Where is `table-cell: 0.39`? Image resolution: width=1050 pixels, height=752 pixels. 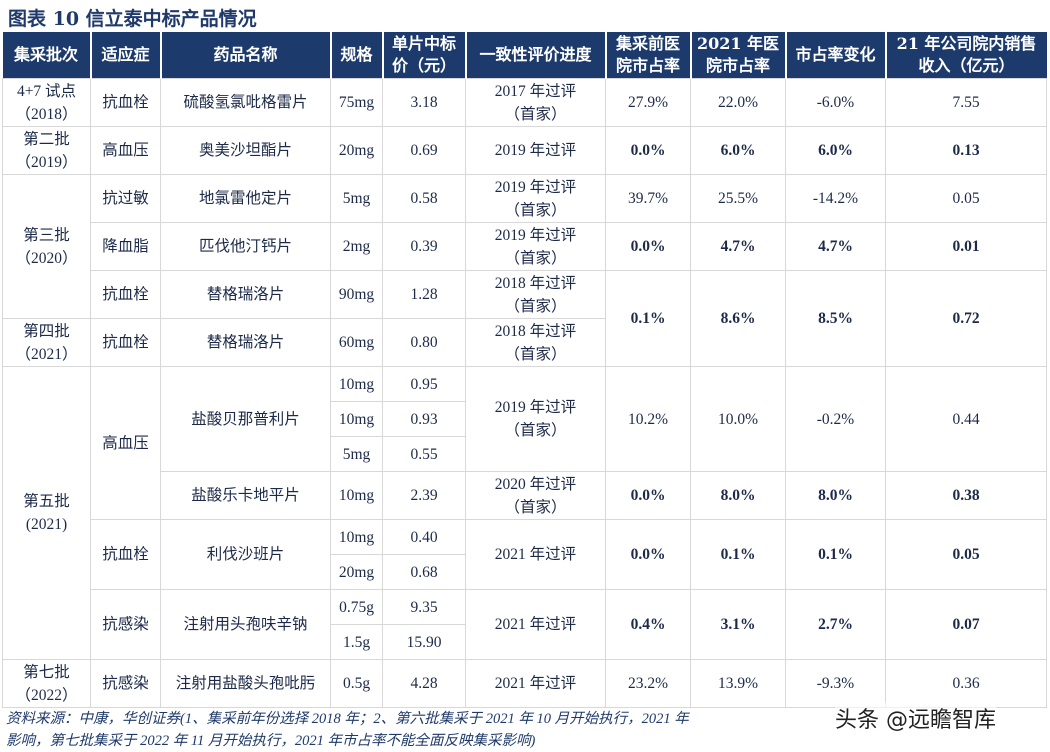 table-cell: 0.39 is located at coordinates (424, 246).